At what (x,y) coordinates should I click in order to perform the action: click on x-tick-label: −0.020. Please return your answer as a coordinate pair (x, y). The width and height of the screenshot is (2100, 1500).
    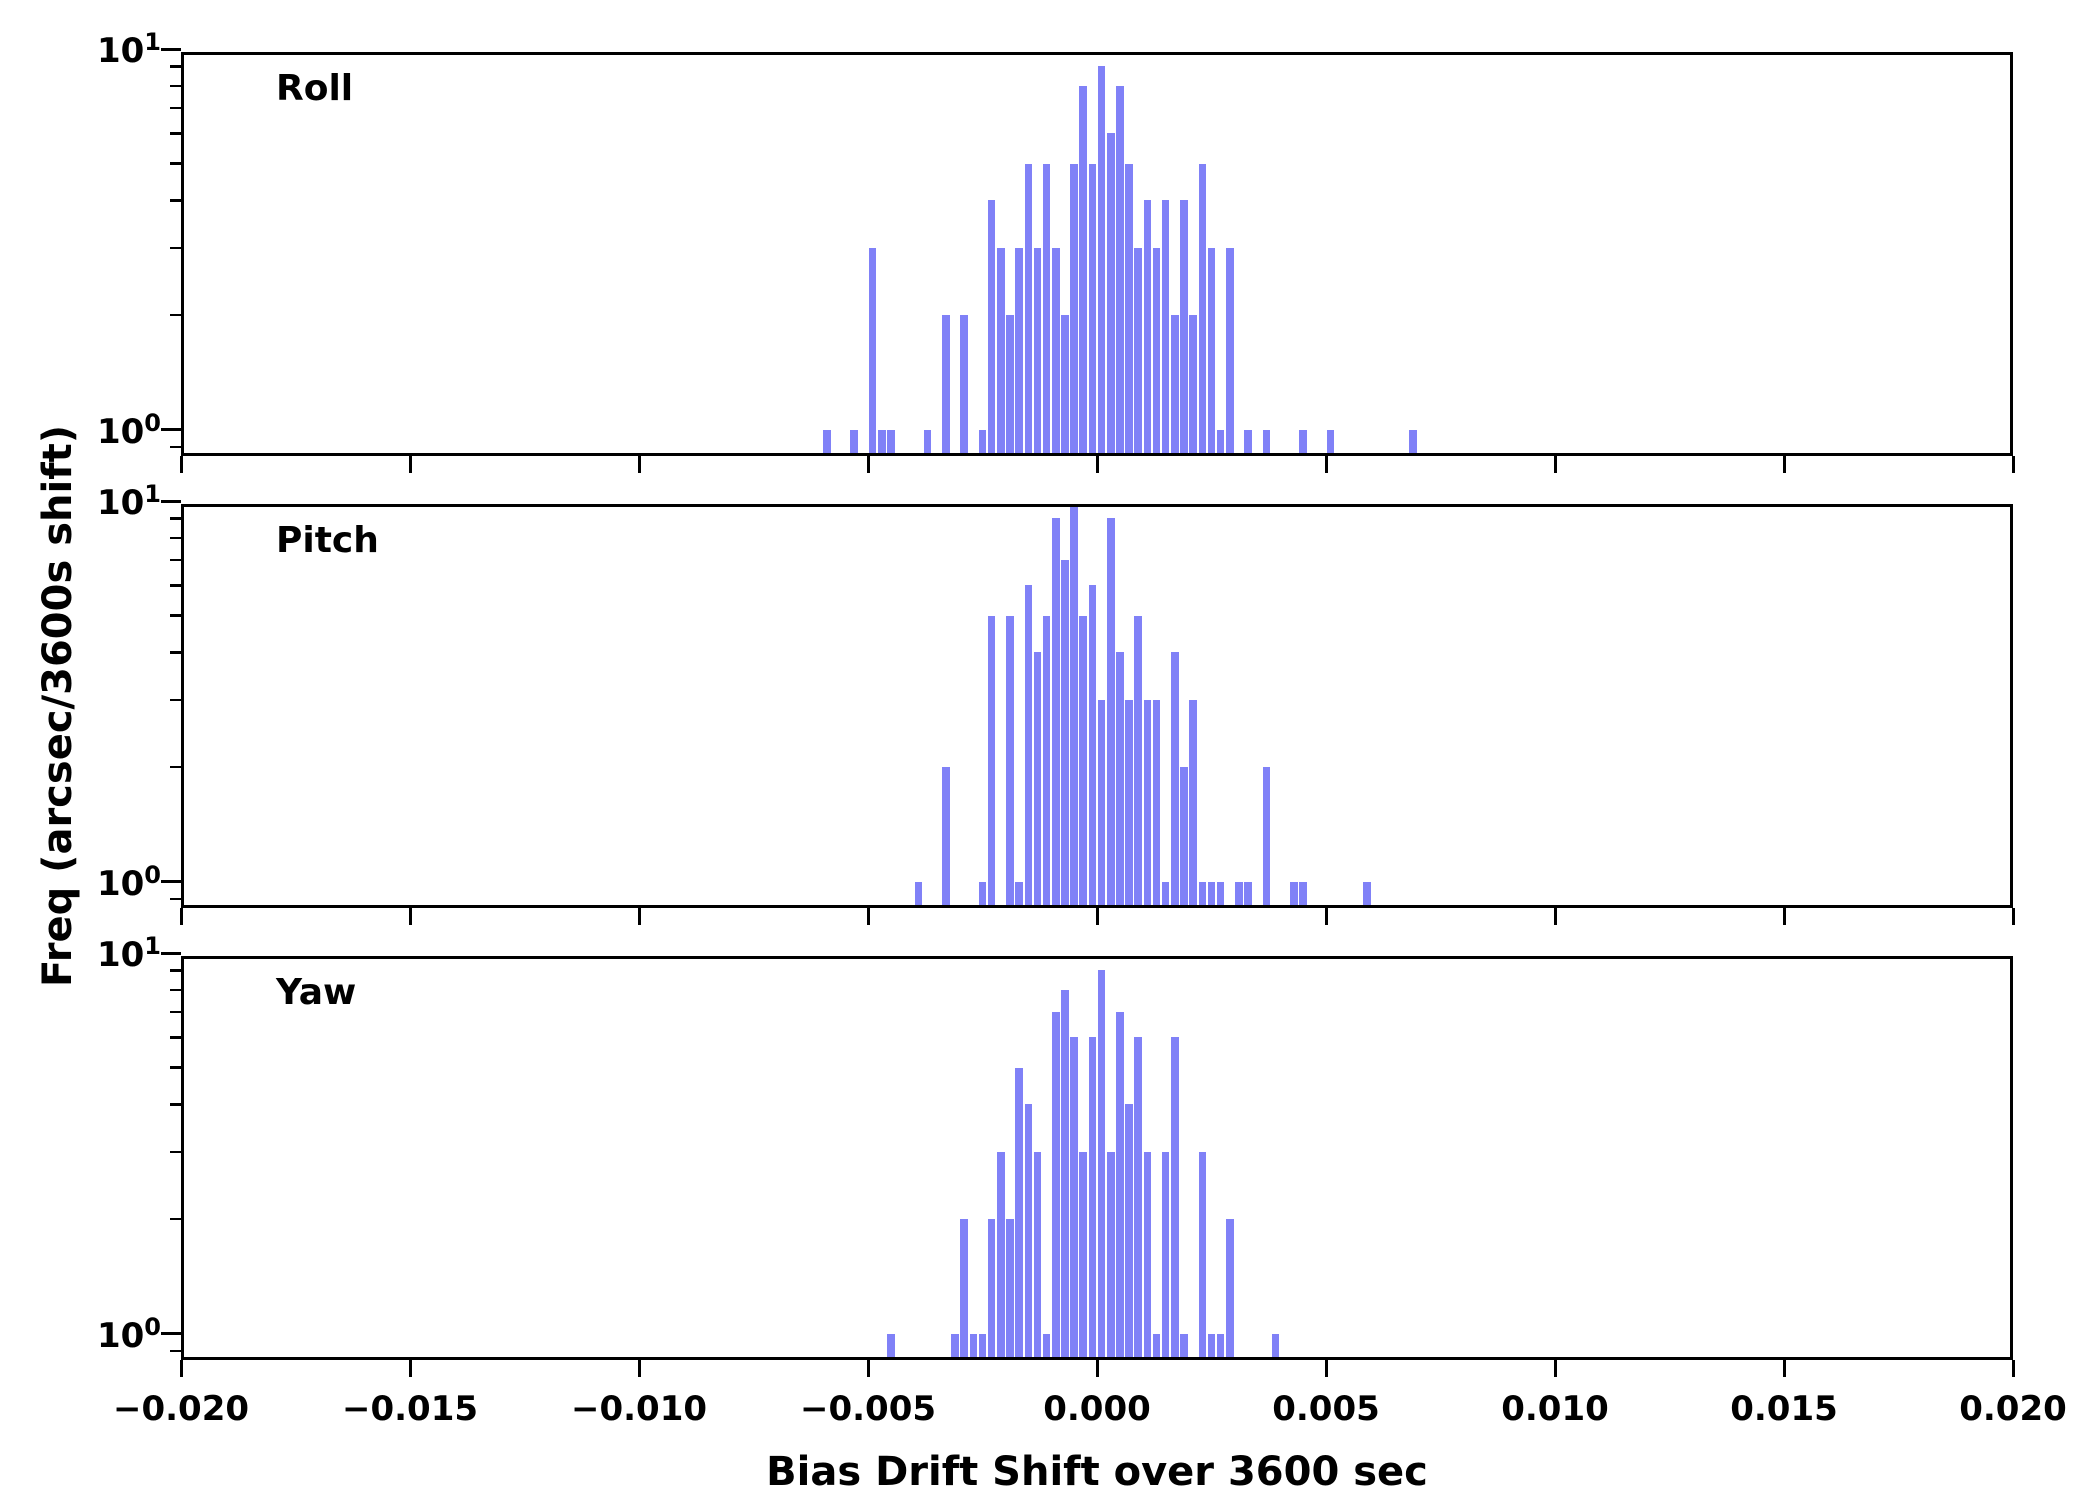
    Looking at the image, I should click on (181, 1409).